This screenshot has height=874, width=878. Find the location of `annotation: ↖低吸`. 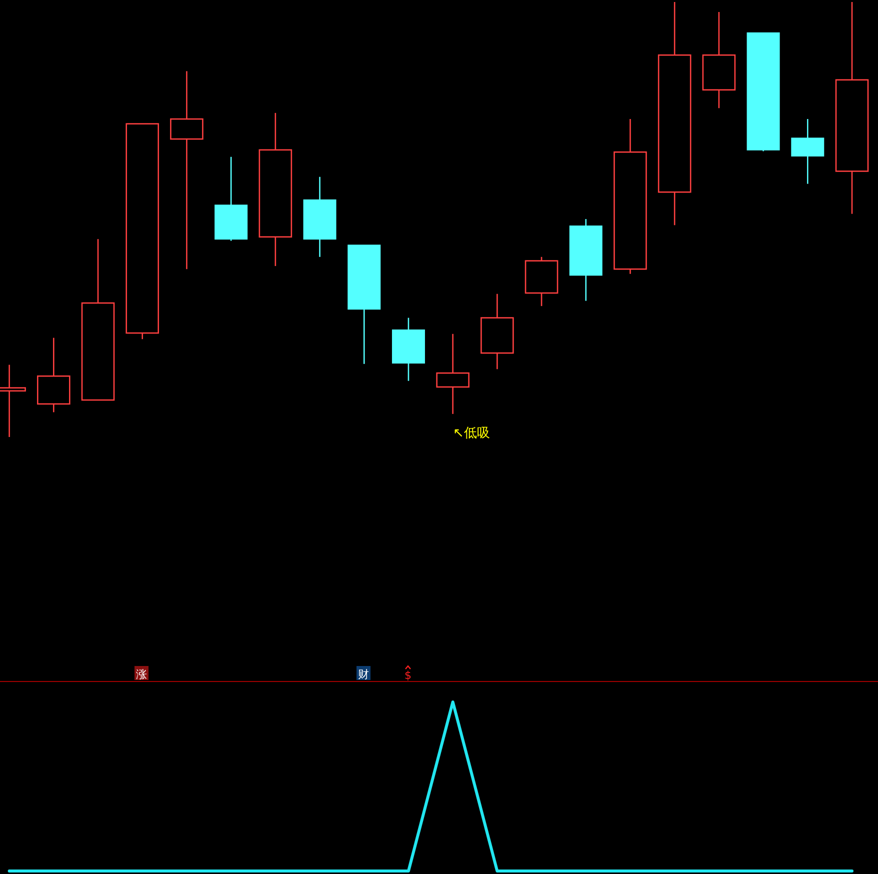

annotation: ↖低吸 is located at coordinates (471, 433).